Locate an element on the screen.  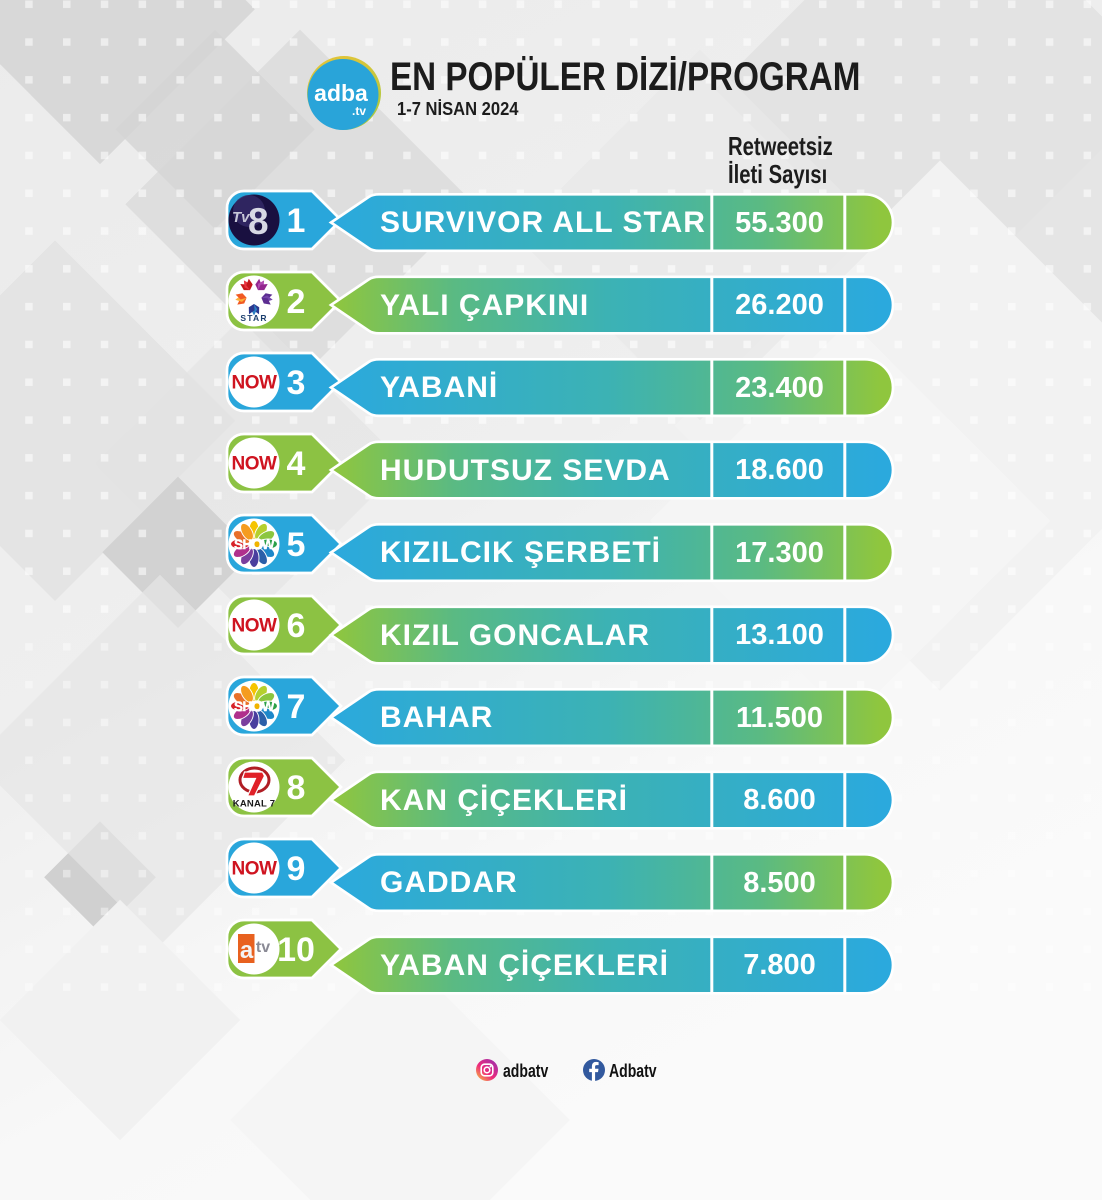
svg-text: 8 is located at coordinates (258, 221).